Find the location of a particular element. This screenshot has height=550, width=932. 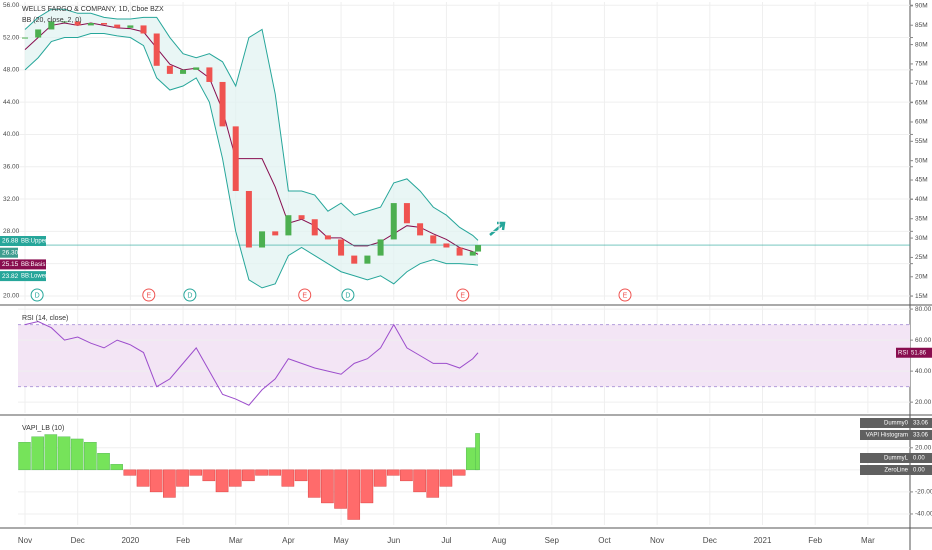

indicator-tag is located at coordinates (896, 423).